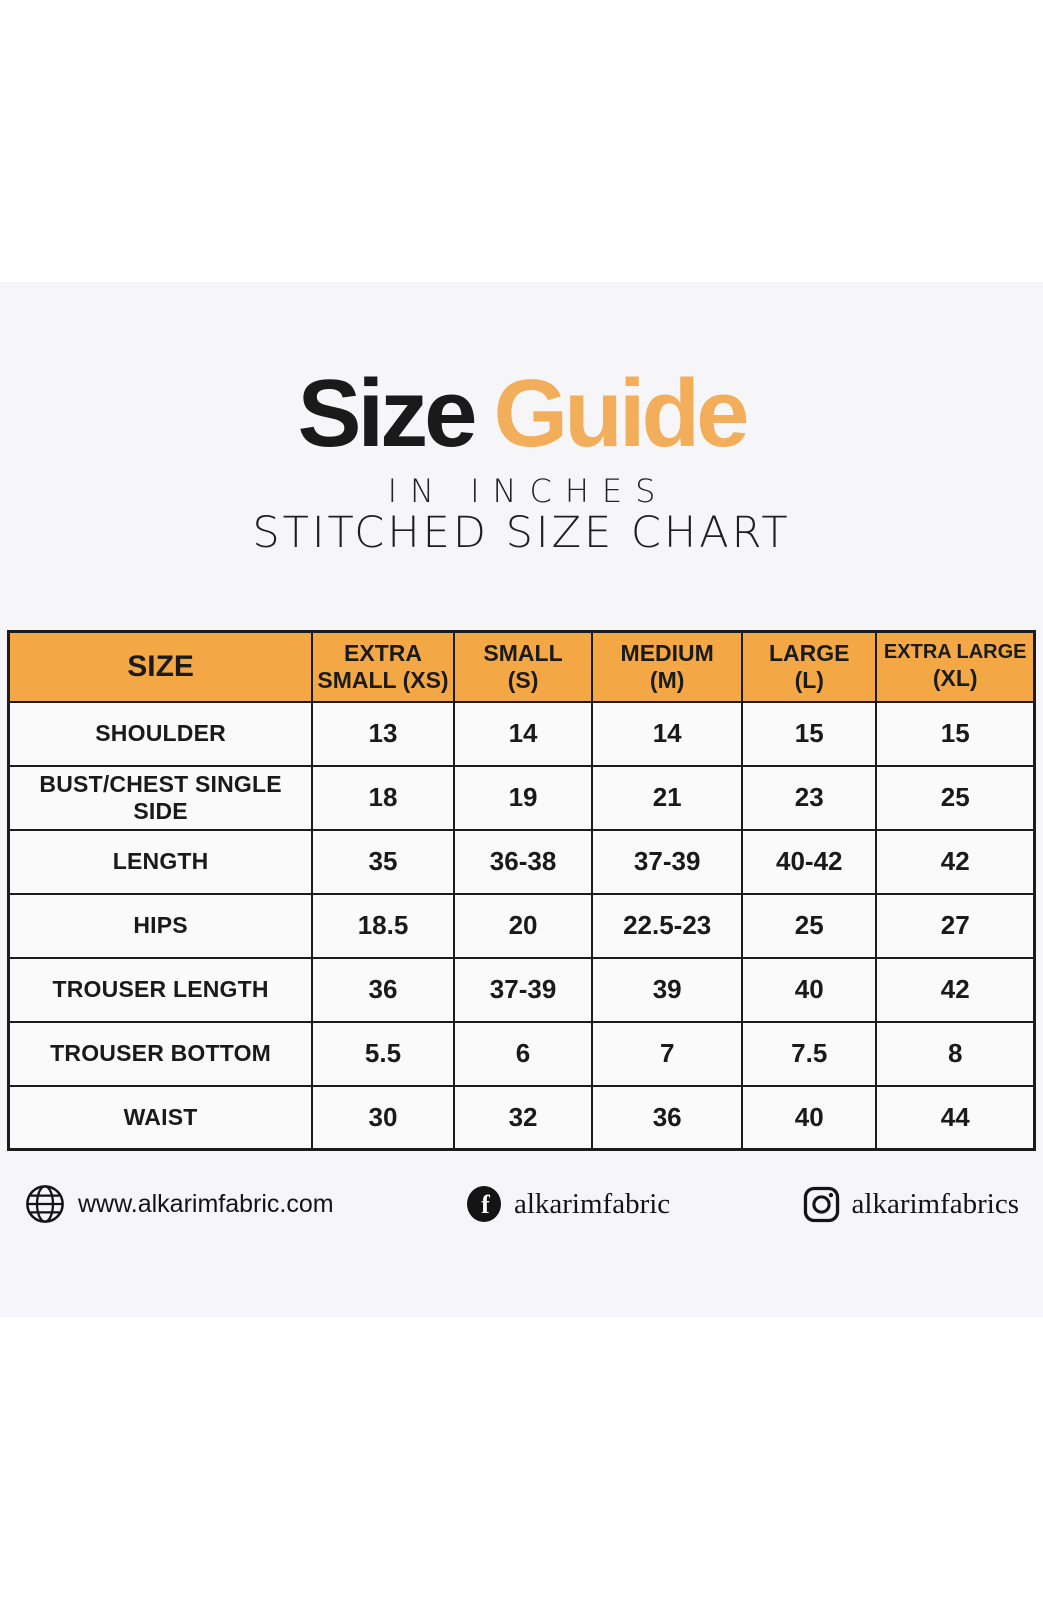 Image resolution: width=1043 pixels, height=1600 pixels. Describe the element at coordinates (521, 533) in the screenshot. I see `subtitle-stitched-size-chart: STITCHED SIZE CHART` at that location.